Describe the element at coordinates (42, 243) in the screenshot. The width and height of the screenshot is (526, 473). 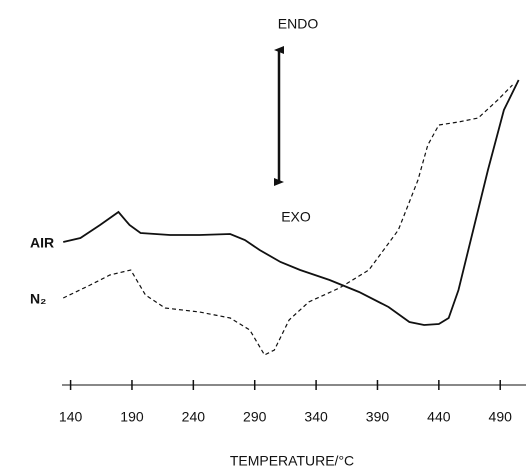
I see `series-label: AIR` at that location.